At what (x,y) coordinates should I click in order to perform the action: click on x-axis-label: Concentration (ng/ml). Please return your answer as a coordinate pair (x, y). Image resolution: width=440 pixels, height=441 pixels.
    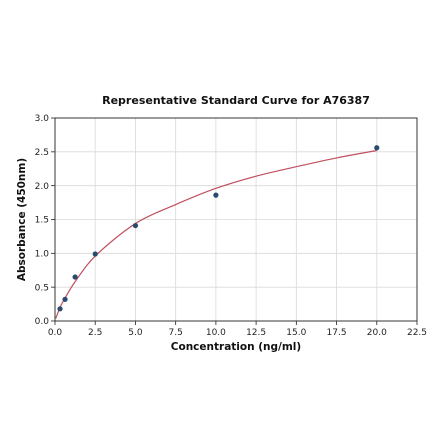
    Looking at the image, I should click on (236, 347).